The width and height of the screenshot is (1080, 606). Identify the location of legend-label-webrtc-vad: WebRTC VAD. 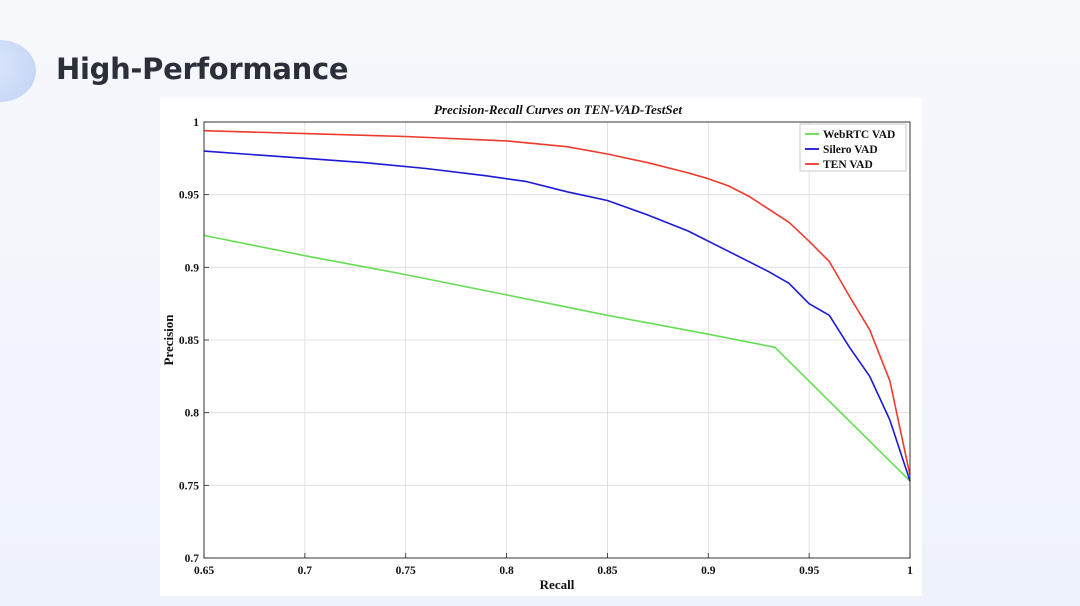
(859, 135).